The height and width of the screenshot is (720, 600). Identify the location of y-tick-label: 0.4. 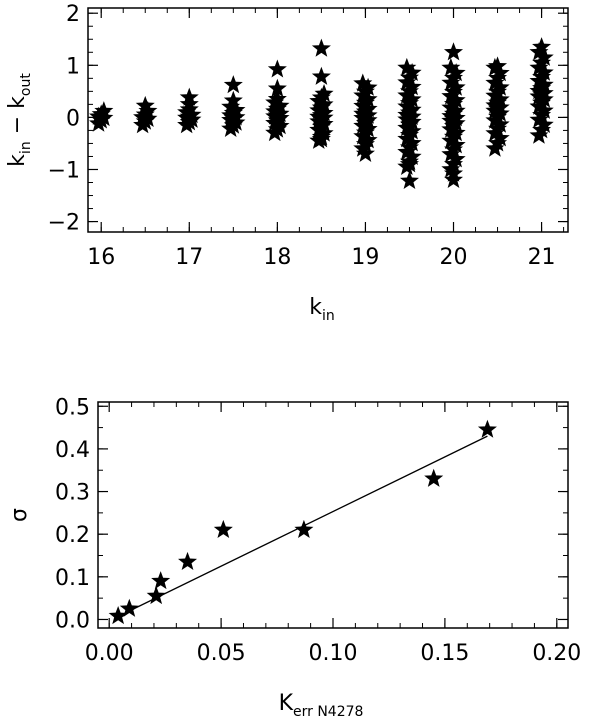
(72, 450).